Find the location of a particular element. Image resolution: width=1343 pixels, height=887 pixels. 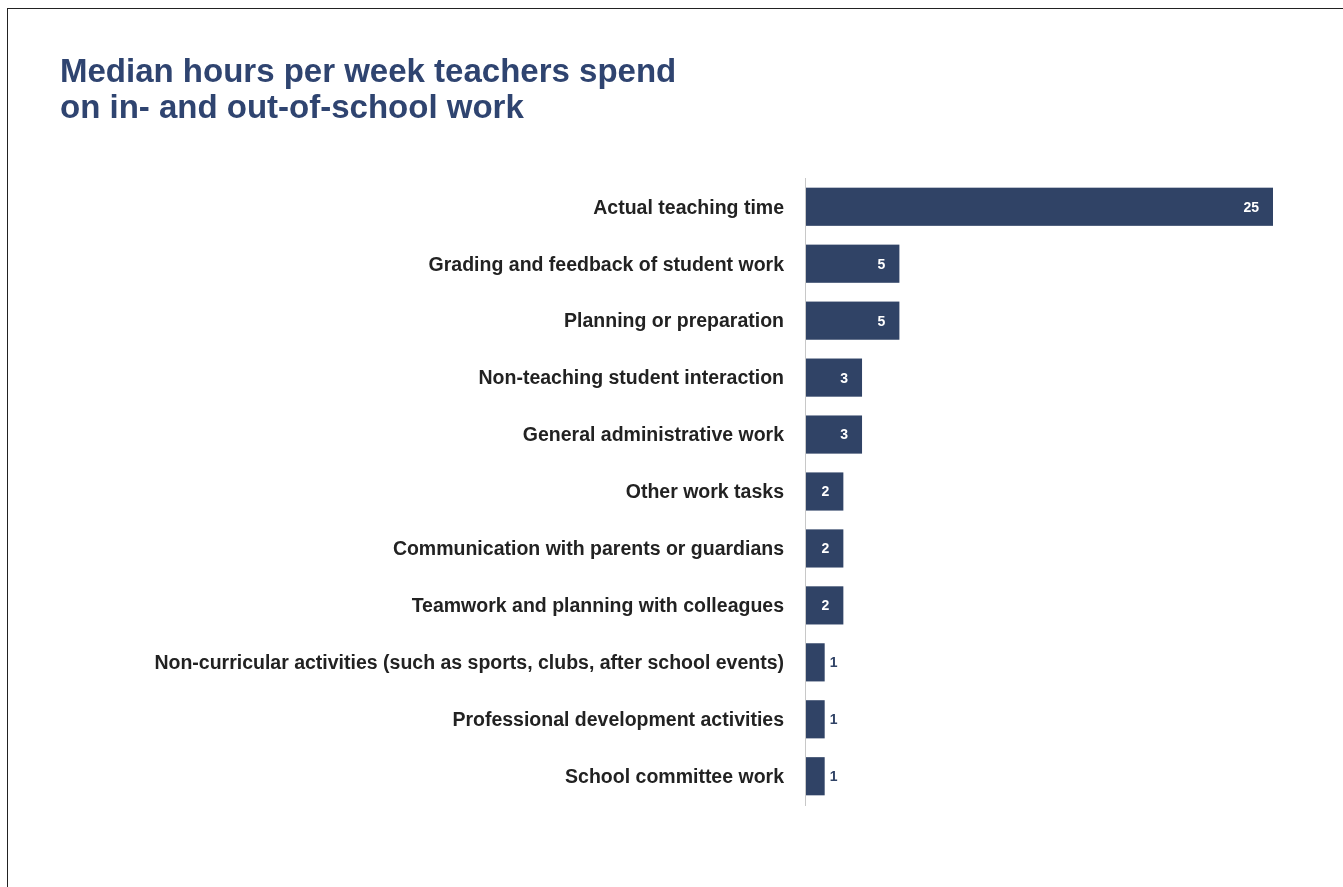

y-tick-label: Grading and feedback of student work is located at coordinates (606, 263).